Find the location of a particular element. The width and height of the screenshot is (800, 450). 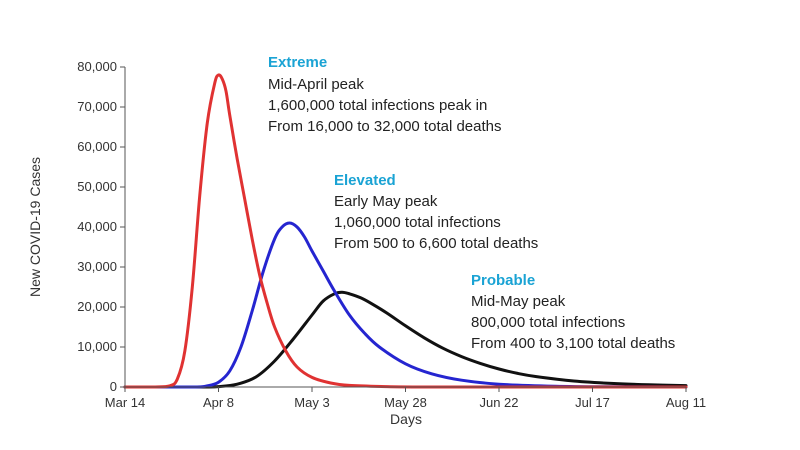

x-tick-label: May 28 is located at coordinates (405, 402).